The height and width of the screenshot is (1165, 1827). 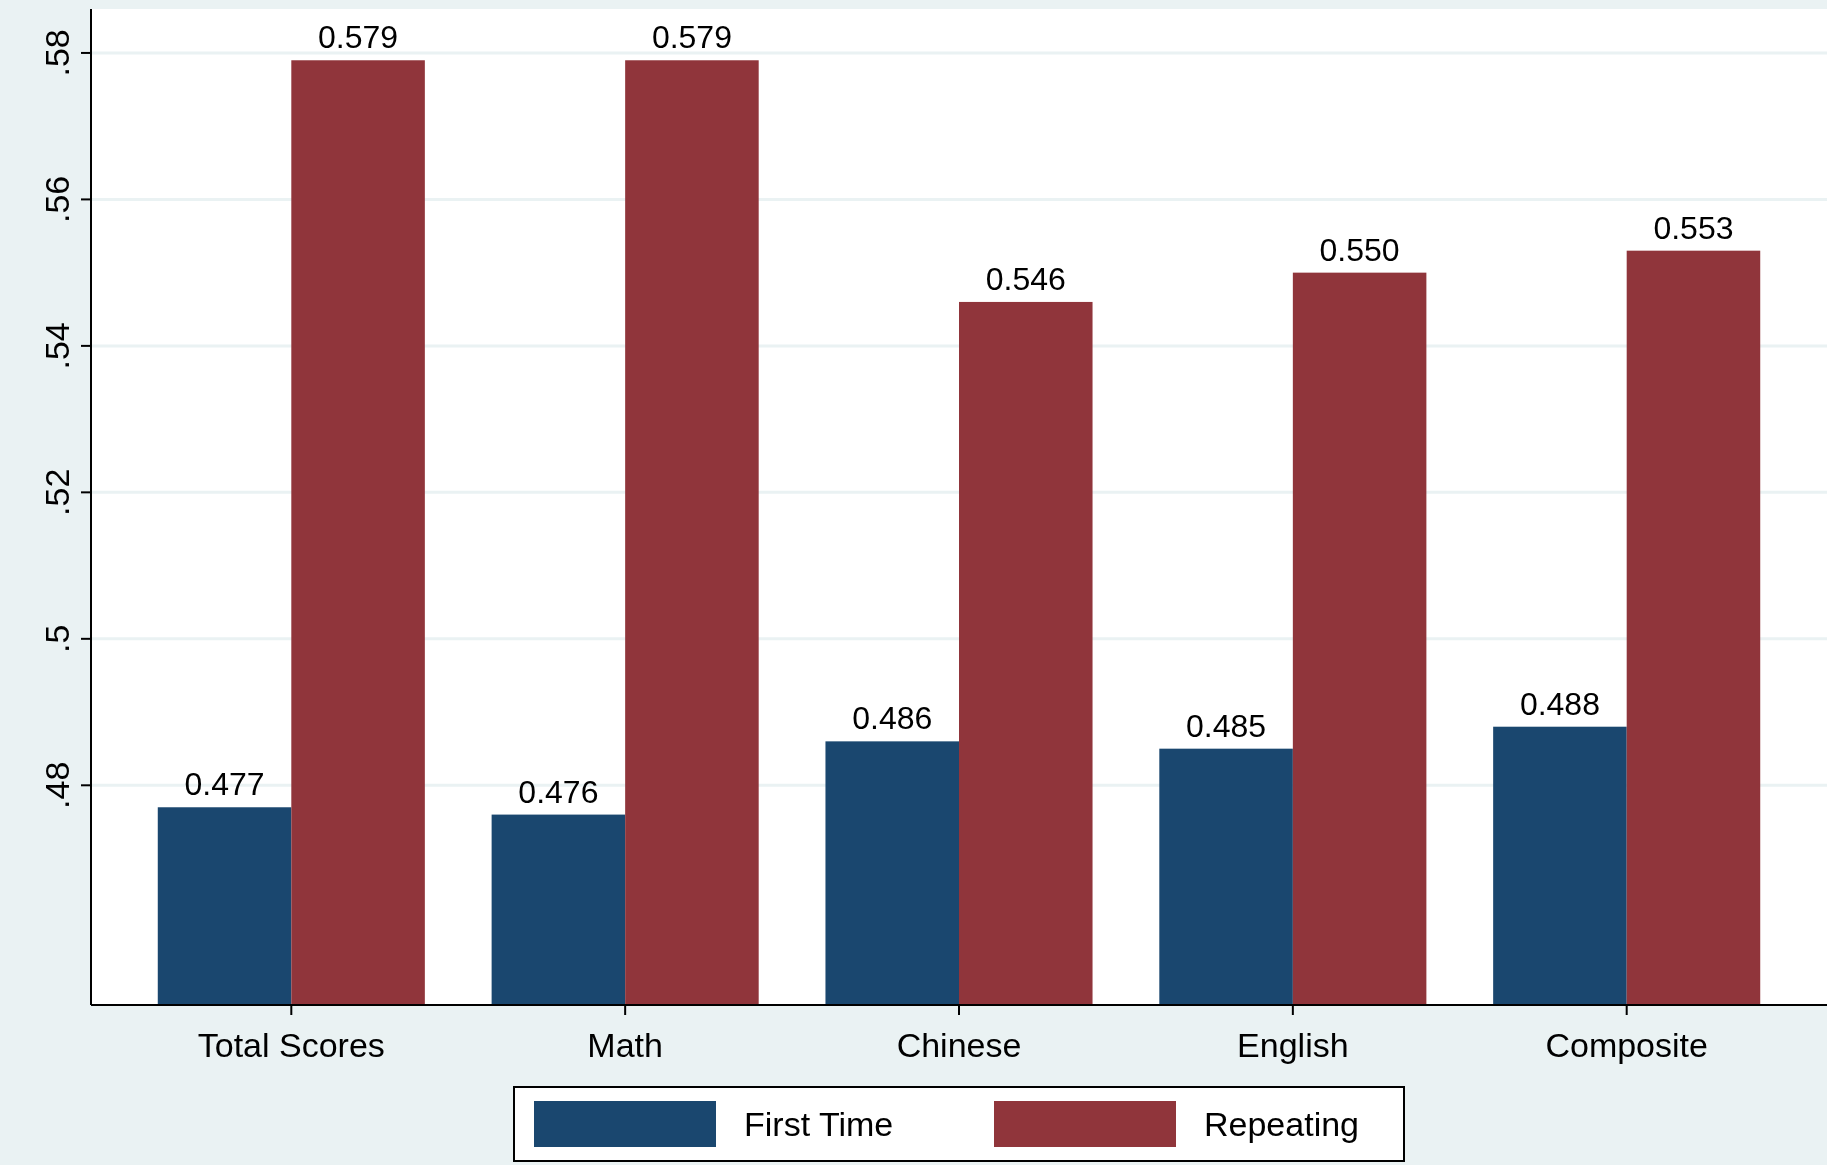 What do you see at coordinates (558, 791) in the screenshot?
I see `data-label: 0.476` at bounding box center [558, 791].